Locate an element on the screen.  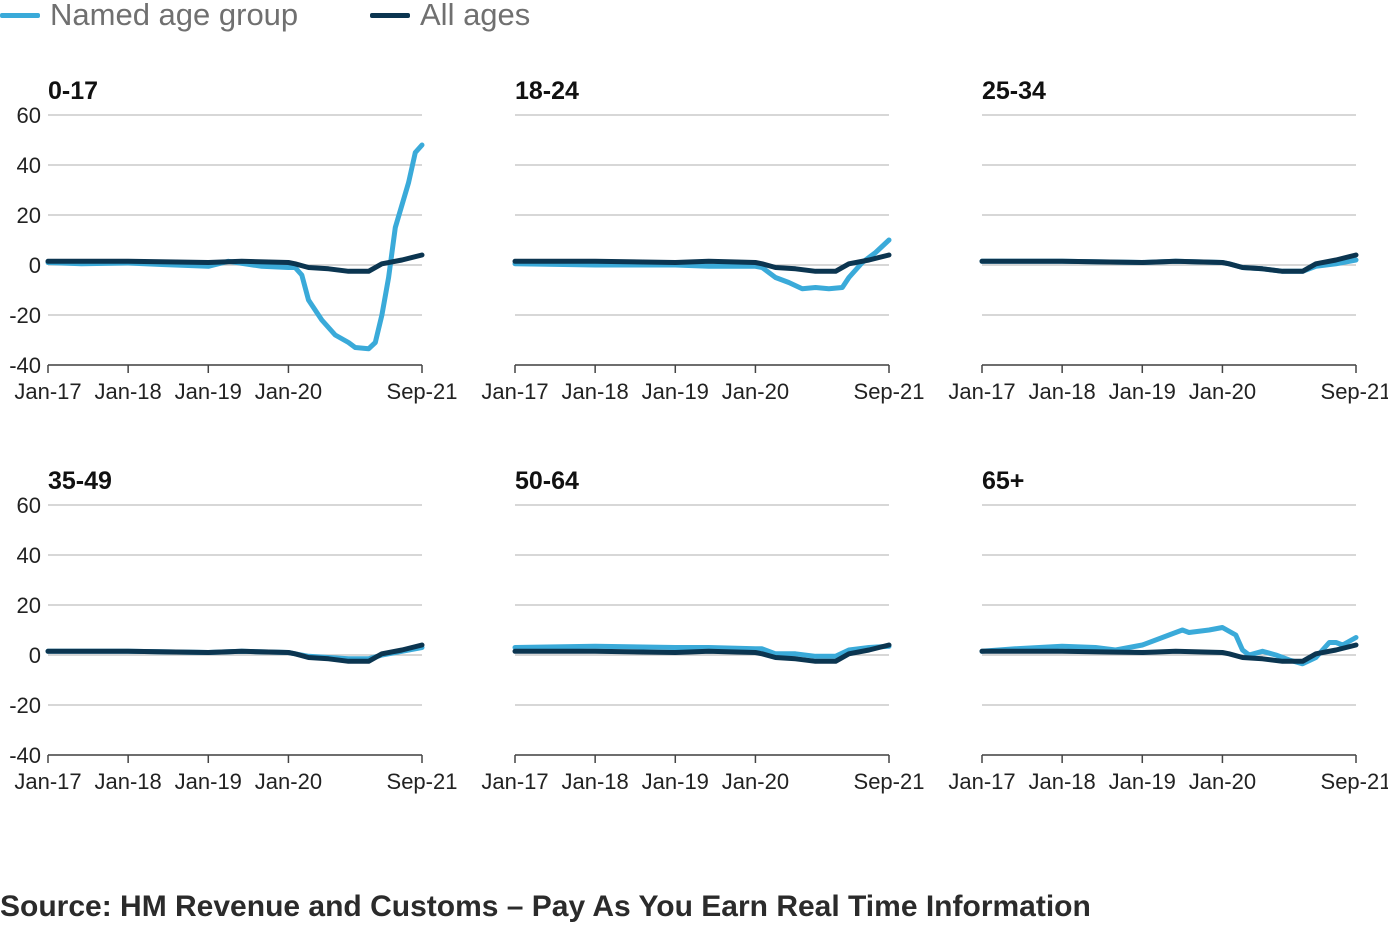
legend-item-all: All ages is located at coordinates (450, 16).